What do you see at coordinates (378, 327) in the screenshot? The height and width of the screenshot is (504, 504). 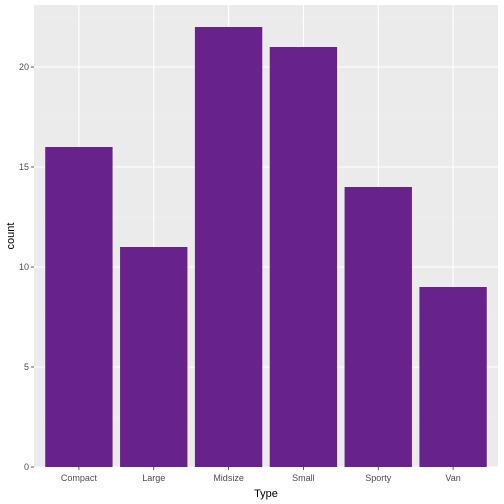 I see `bar-sporty` at bounding box center [378, 327].